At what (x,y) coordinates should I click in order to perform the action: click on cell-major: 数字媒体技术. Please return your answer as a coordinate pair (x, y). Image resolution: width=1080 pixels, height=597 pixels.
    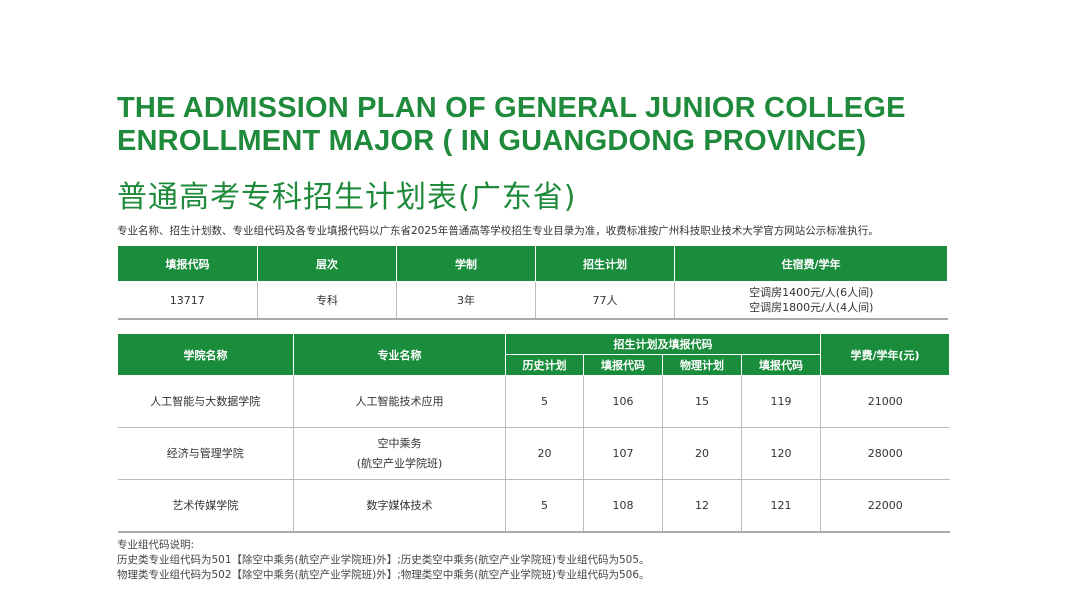
    Looking at the image, I should click on (399, 505).